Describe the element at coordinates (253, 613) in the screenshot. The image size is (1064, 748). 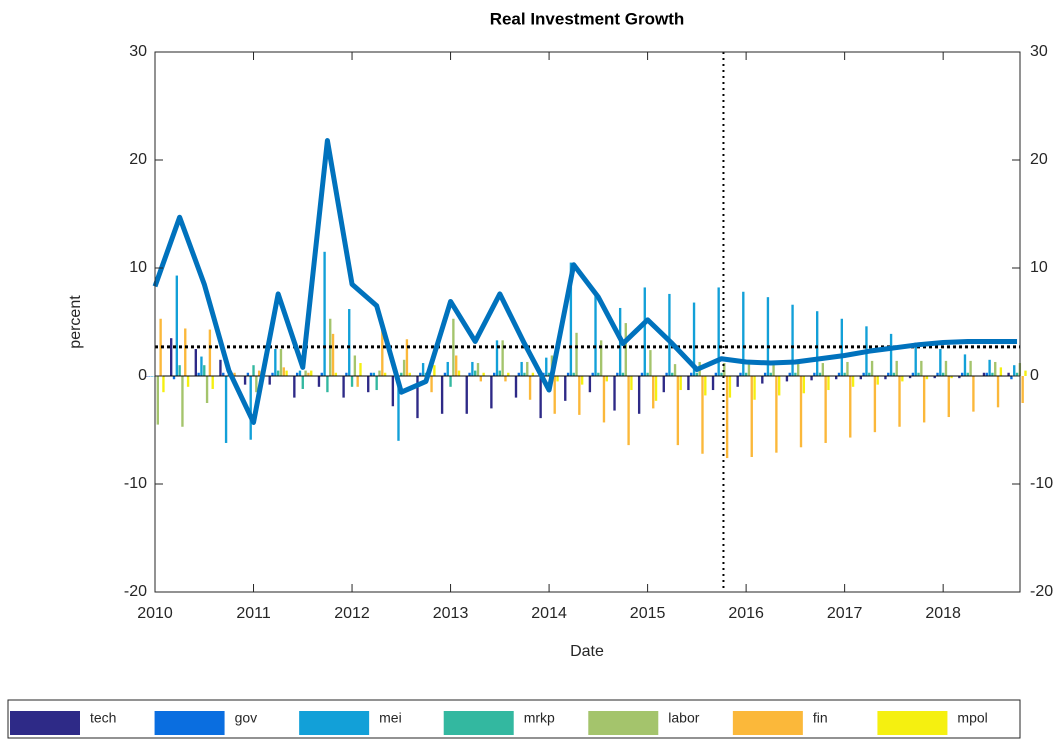
I see `x-tick-label: 2011` at that location.